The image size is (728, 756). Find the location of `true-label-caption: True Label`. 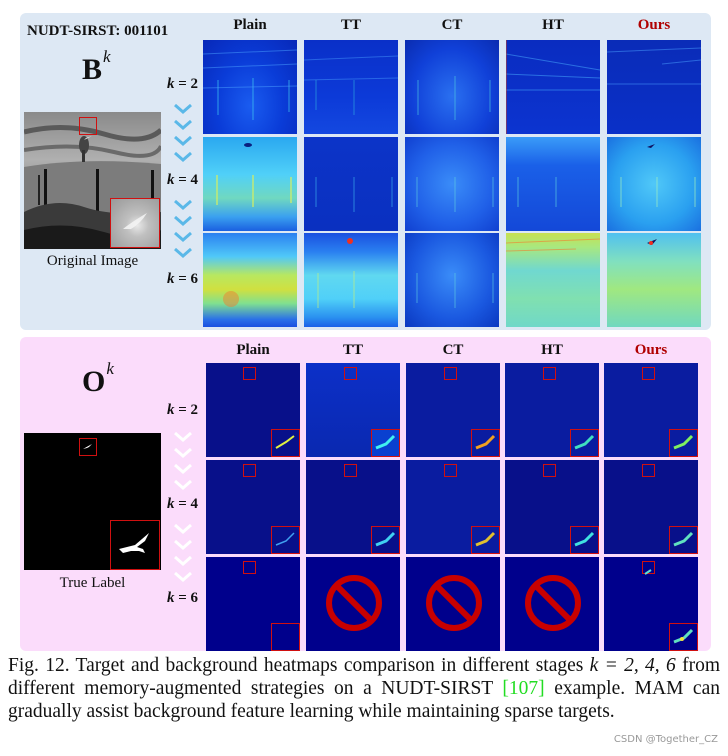

true-label-caption: True Label is located at coordinates (92, 583).